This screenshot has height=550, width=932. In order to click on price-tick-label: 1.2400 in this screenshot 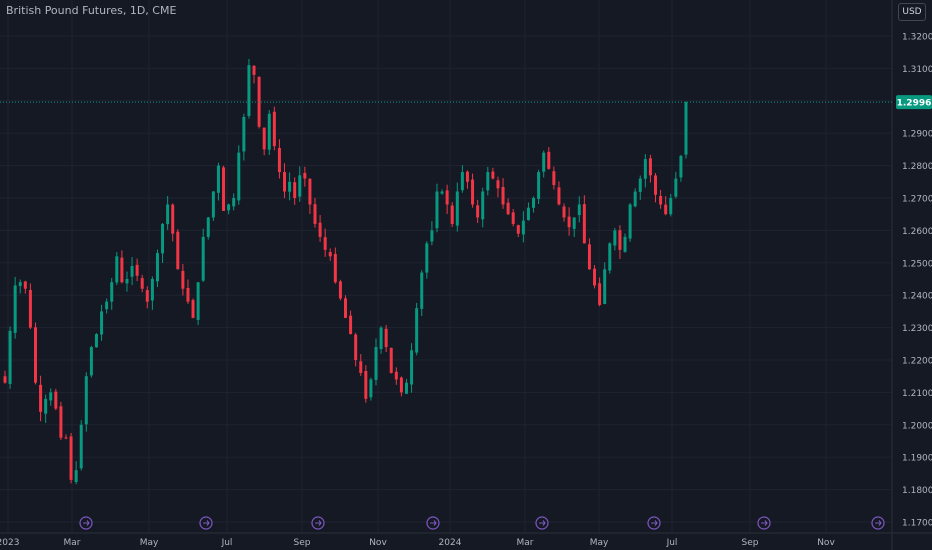, I will do `click(917, 297)`.